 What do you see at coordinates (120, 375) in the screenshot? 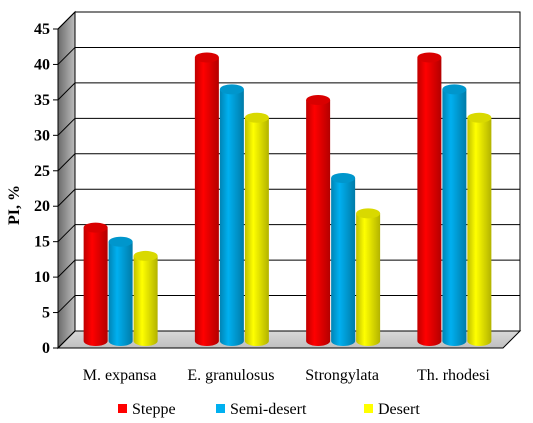
I see `x-tick-label: M. expansa` at bounding box center [120, 375].